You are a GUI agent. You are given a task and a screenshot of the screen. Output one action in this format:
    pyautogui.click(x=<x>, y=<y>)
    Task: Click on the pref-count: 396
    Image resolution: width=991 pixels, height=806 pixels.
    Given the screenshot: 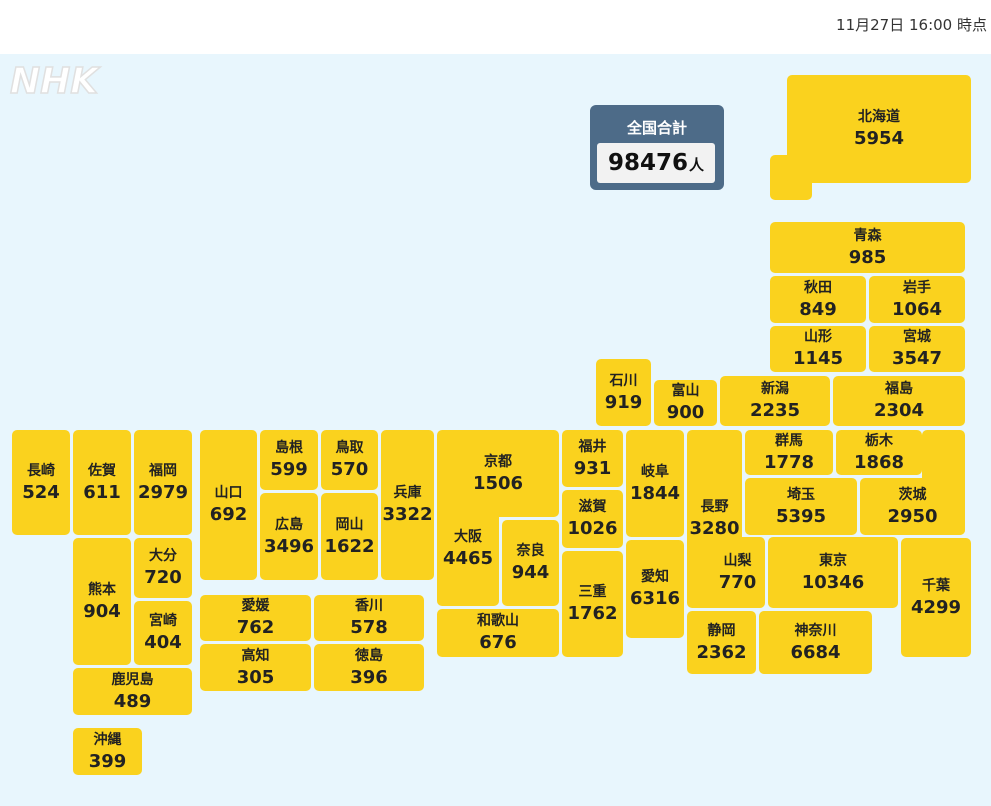 What is the action you would take?
    pyautogui.click(x=369, y=677)
    